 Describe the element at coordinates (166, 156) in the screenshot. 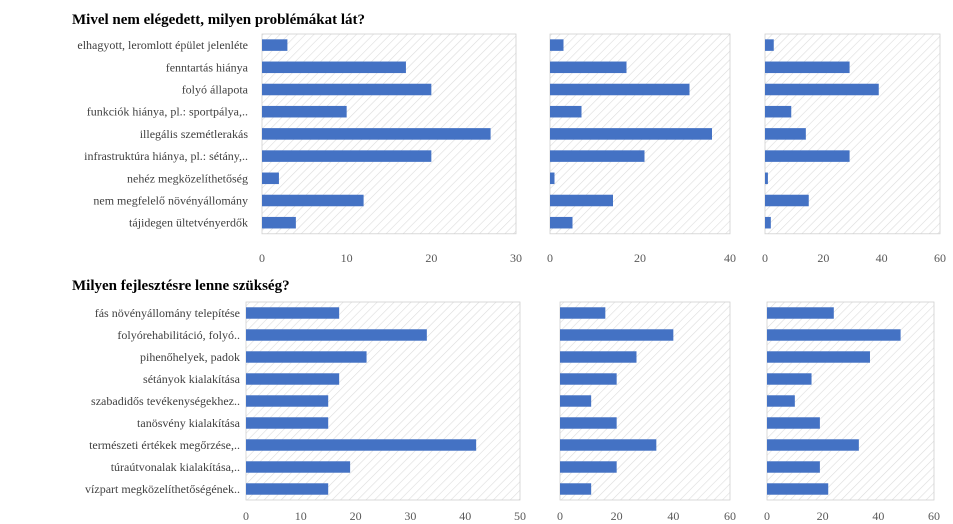

I see `category-label: infrastruktúra hiánya, pl.: sétány,..` at that location.